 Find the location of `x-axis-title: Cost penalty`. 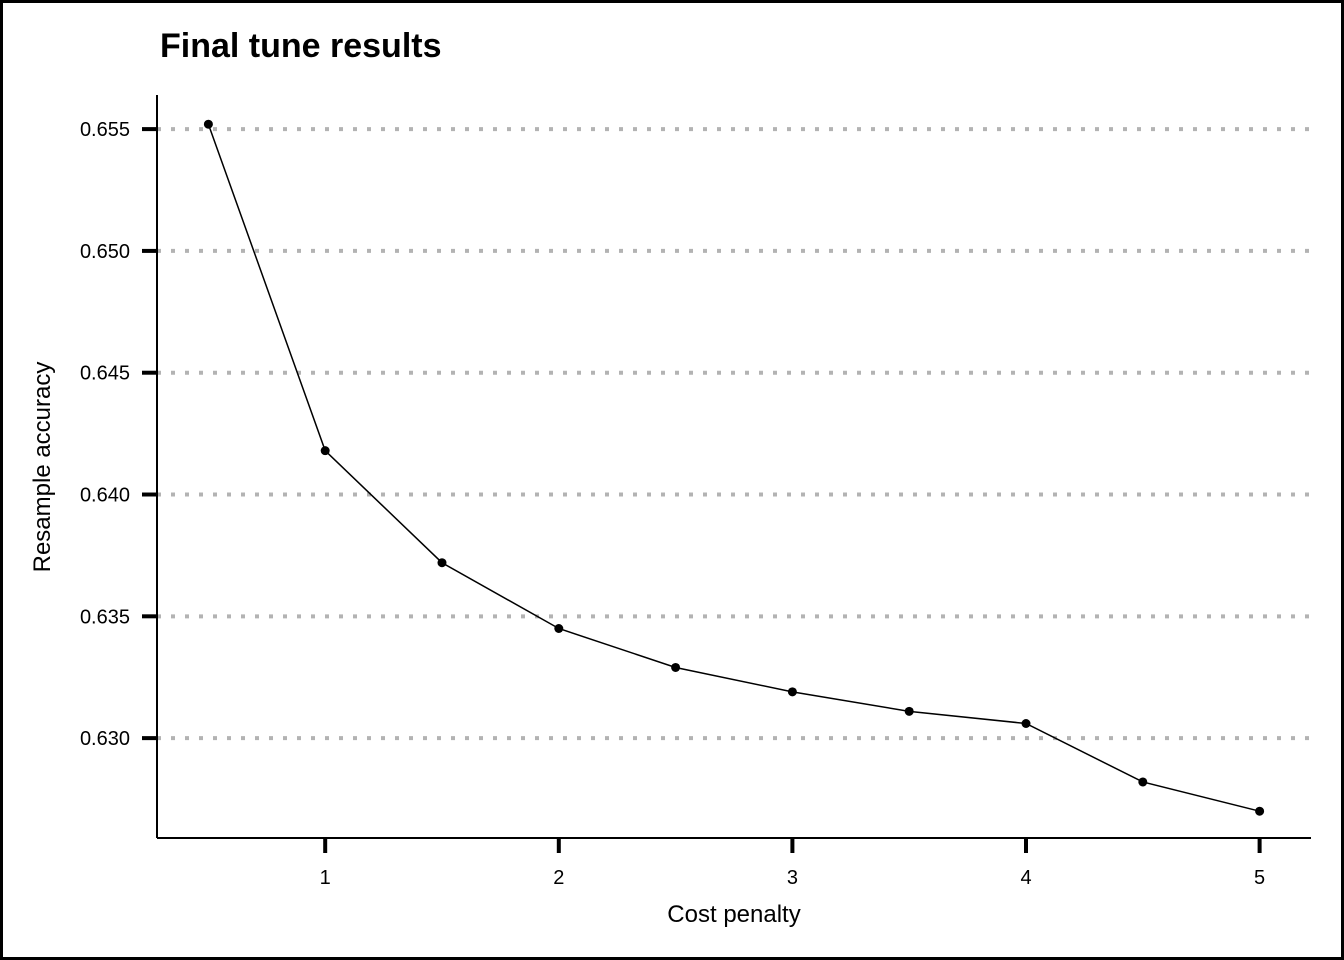

x-axis-title: Cost penalty is located at coordinates (733, 914).